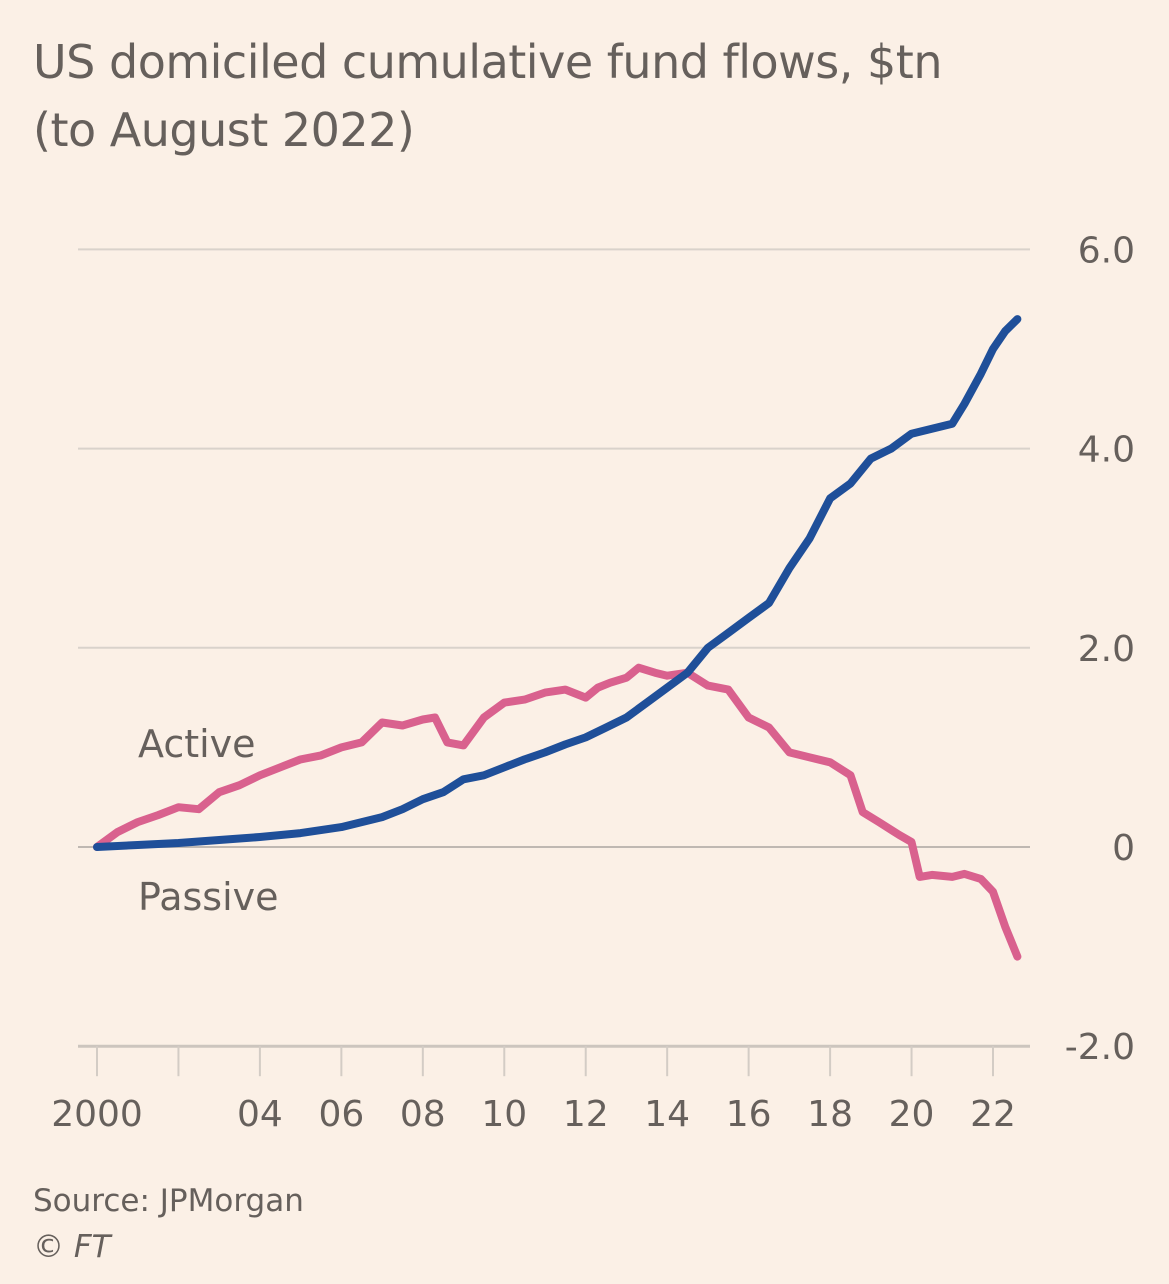 The height and width of the screenshot is (1284, 1169). I want to click on y-tick-label: 0, so click(1123, 848).